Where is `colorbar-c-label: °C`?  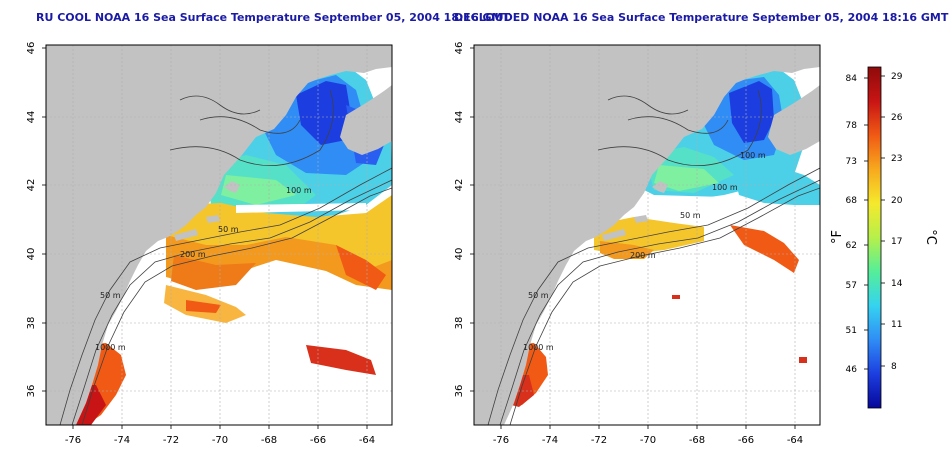 colorbar-c-label: °C is located at coordinates (930, 237).